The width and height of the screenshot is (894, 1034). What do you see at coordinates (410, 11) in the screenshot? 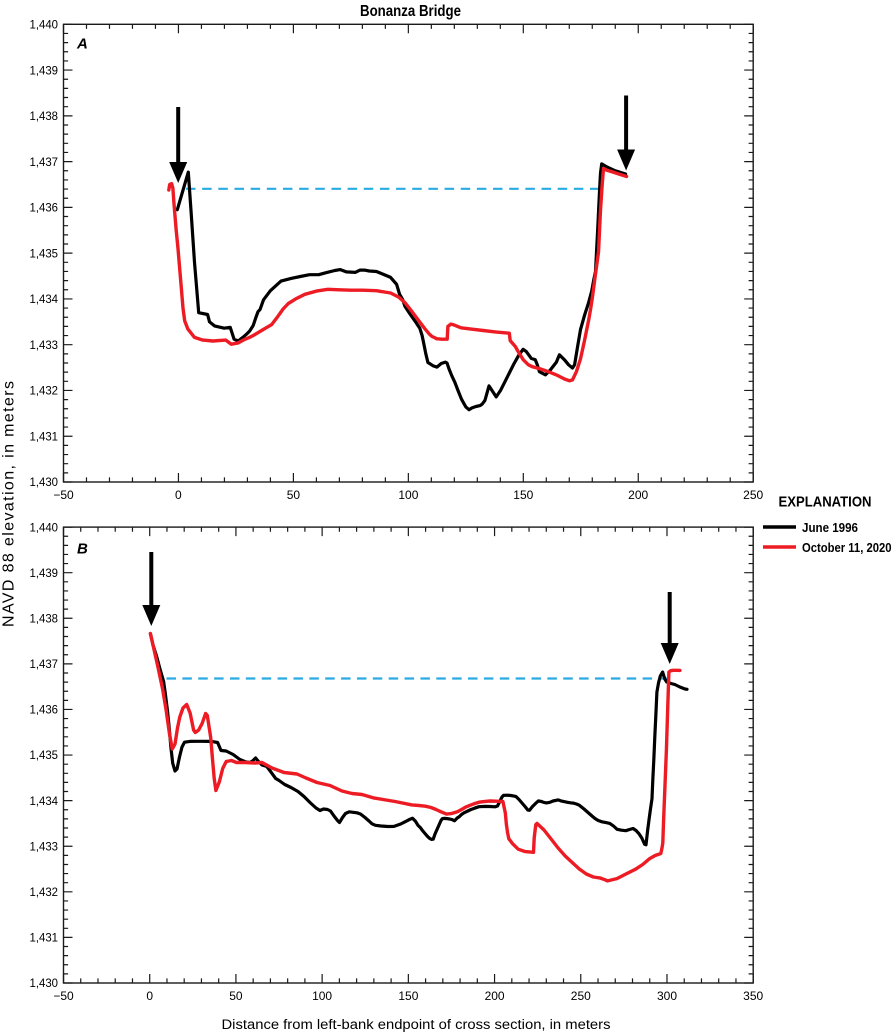
I see `svg-text: Bonanza Bridge` at bounding box center [410, 11].